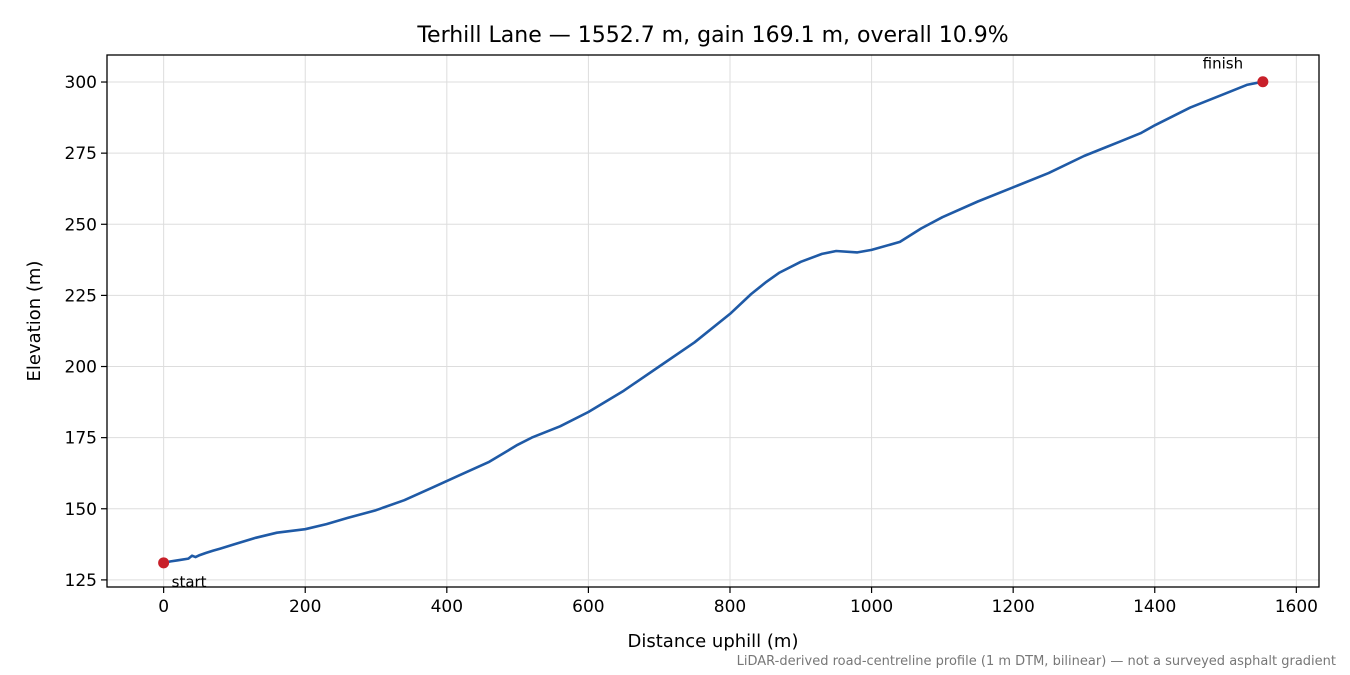  What do you see at coordinates (164, 563) in the screenshot?
I see `start-marker` at bounding box center [164, 563].